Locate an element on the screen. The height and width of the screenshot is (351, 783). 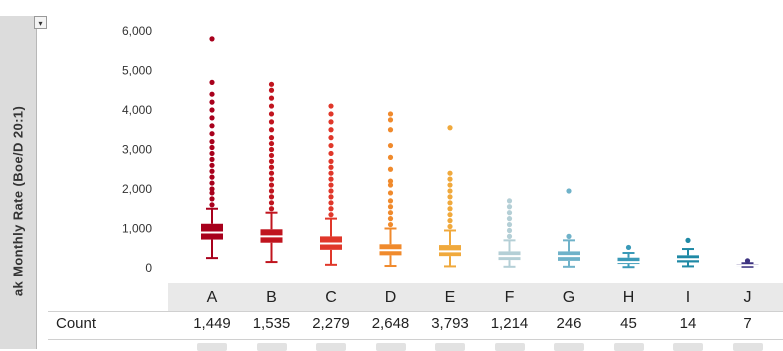
y-axis-panel: ak Monthly Rate (Boe/D 20:1) is located at coordinates (18, 182).